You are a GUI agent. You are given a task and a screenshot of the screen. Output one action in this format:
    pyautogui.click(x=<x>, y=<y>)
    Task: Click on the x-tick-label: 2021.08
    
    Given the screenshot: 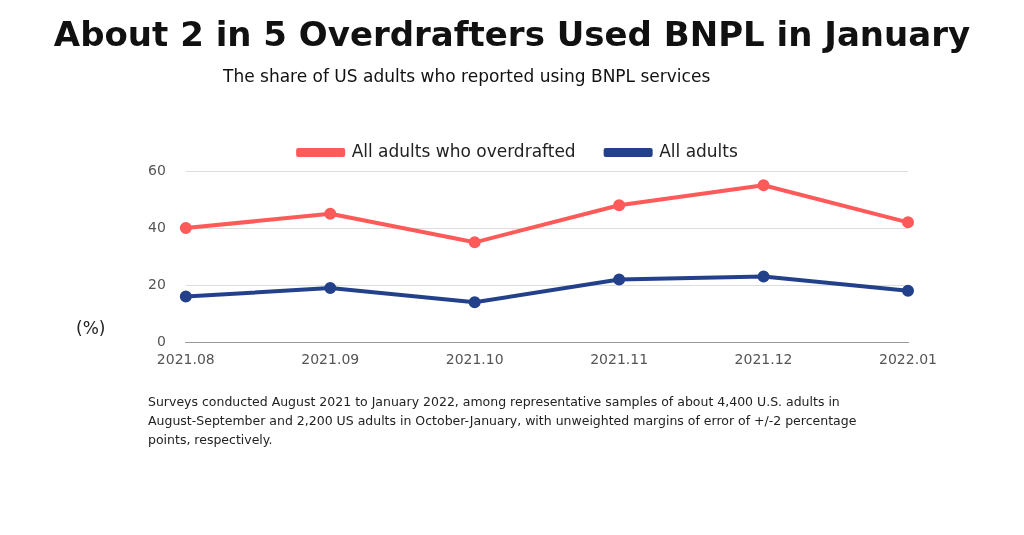 What is the action you would take?
    pyautogui.click(x=185, y=359)
    